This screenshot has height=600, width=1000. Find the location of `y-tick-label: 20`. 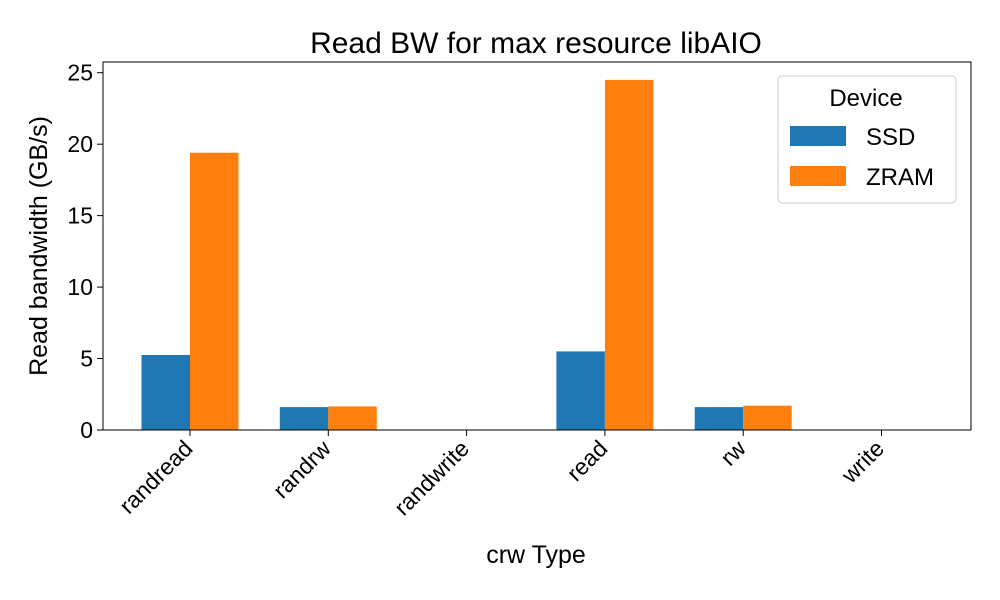

y-tick-label: 20 is located at coordinates (80, 144).